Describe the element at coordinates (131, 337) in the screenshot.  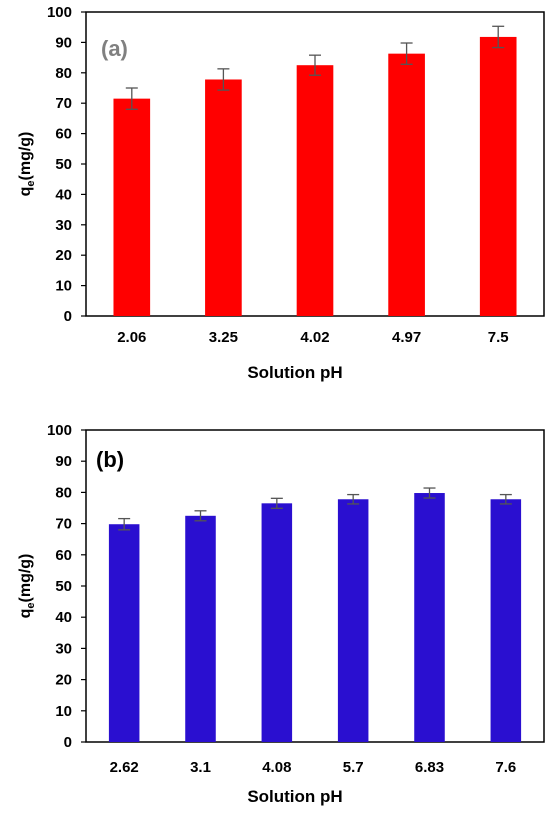
I see `x-tick-label: 2.06` at that location.